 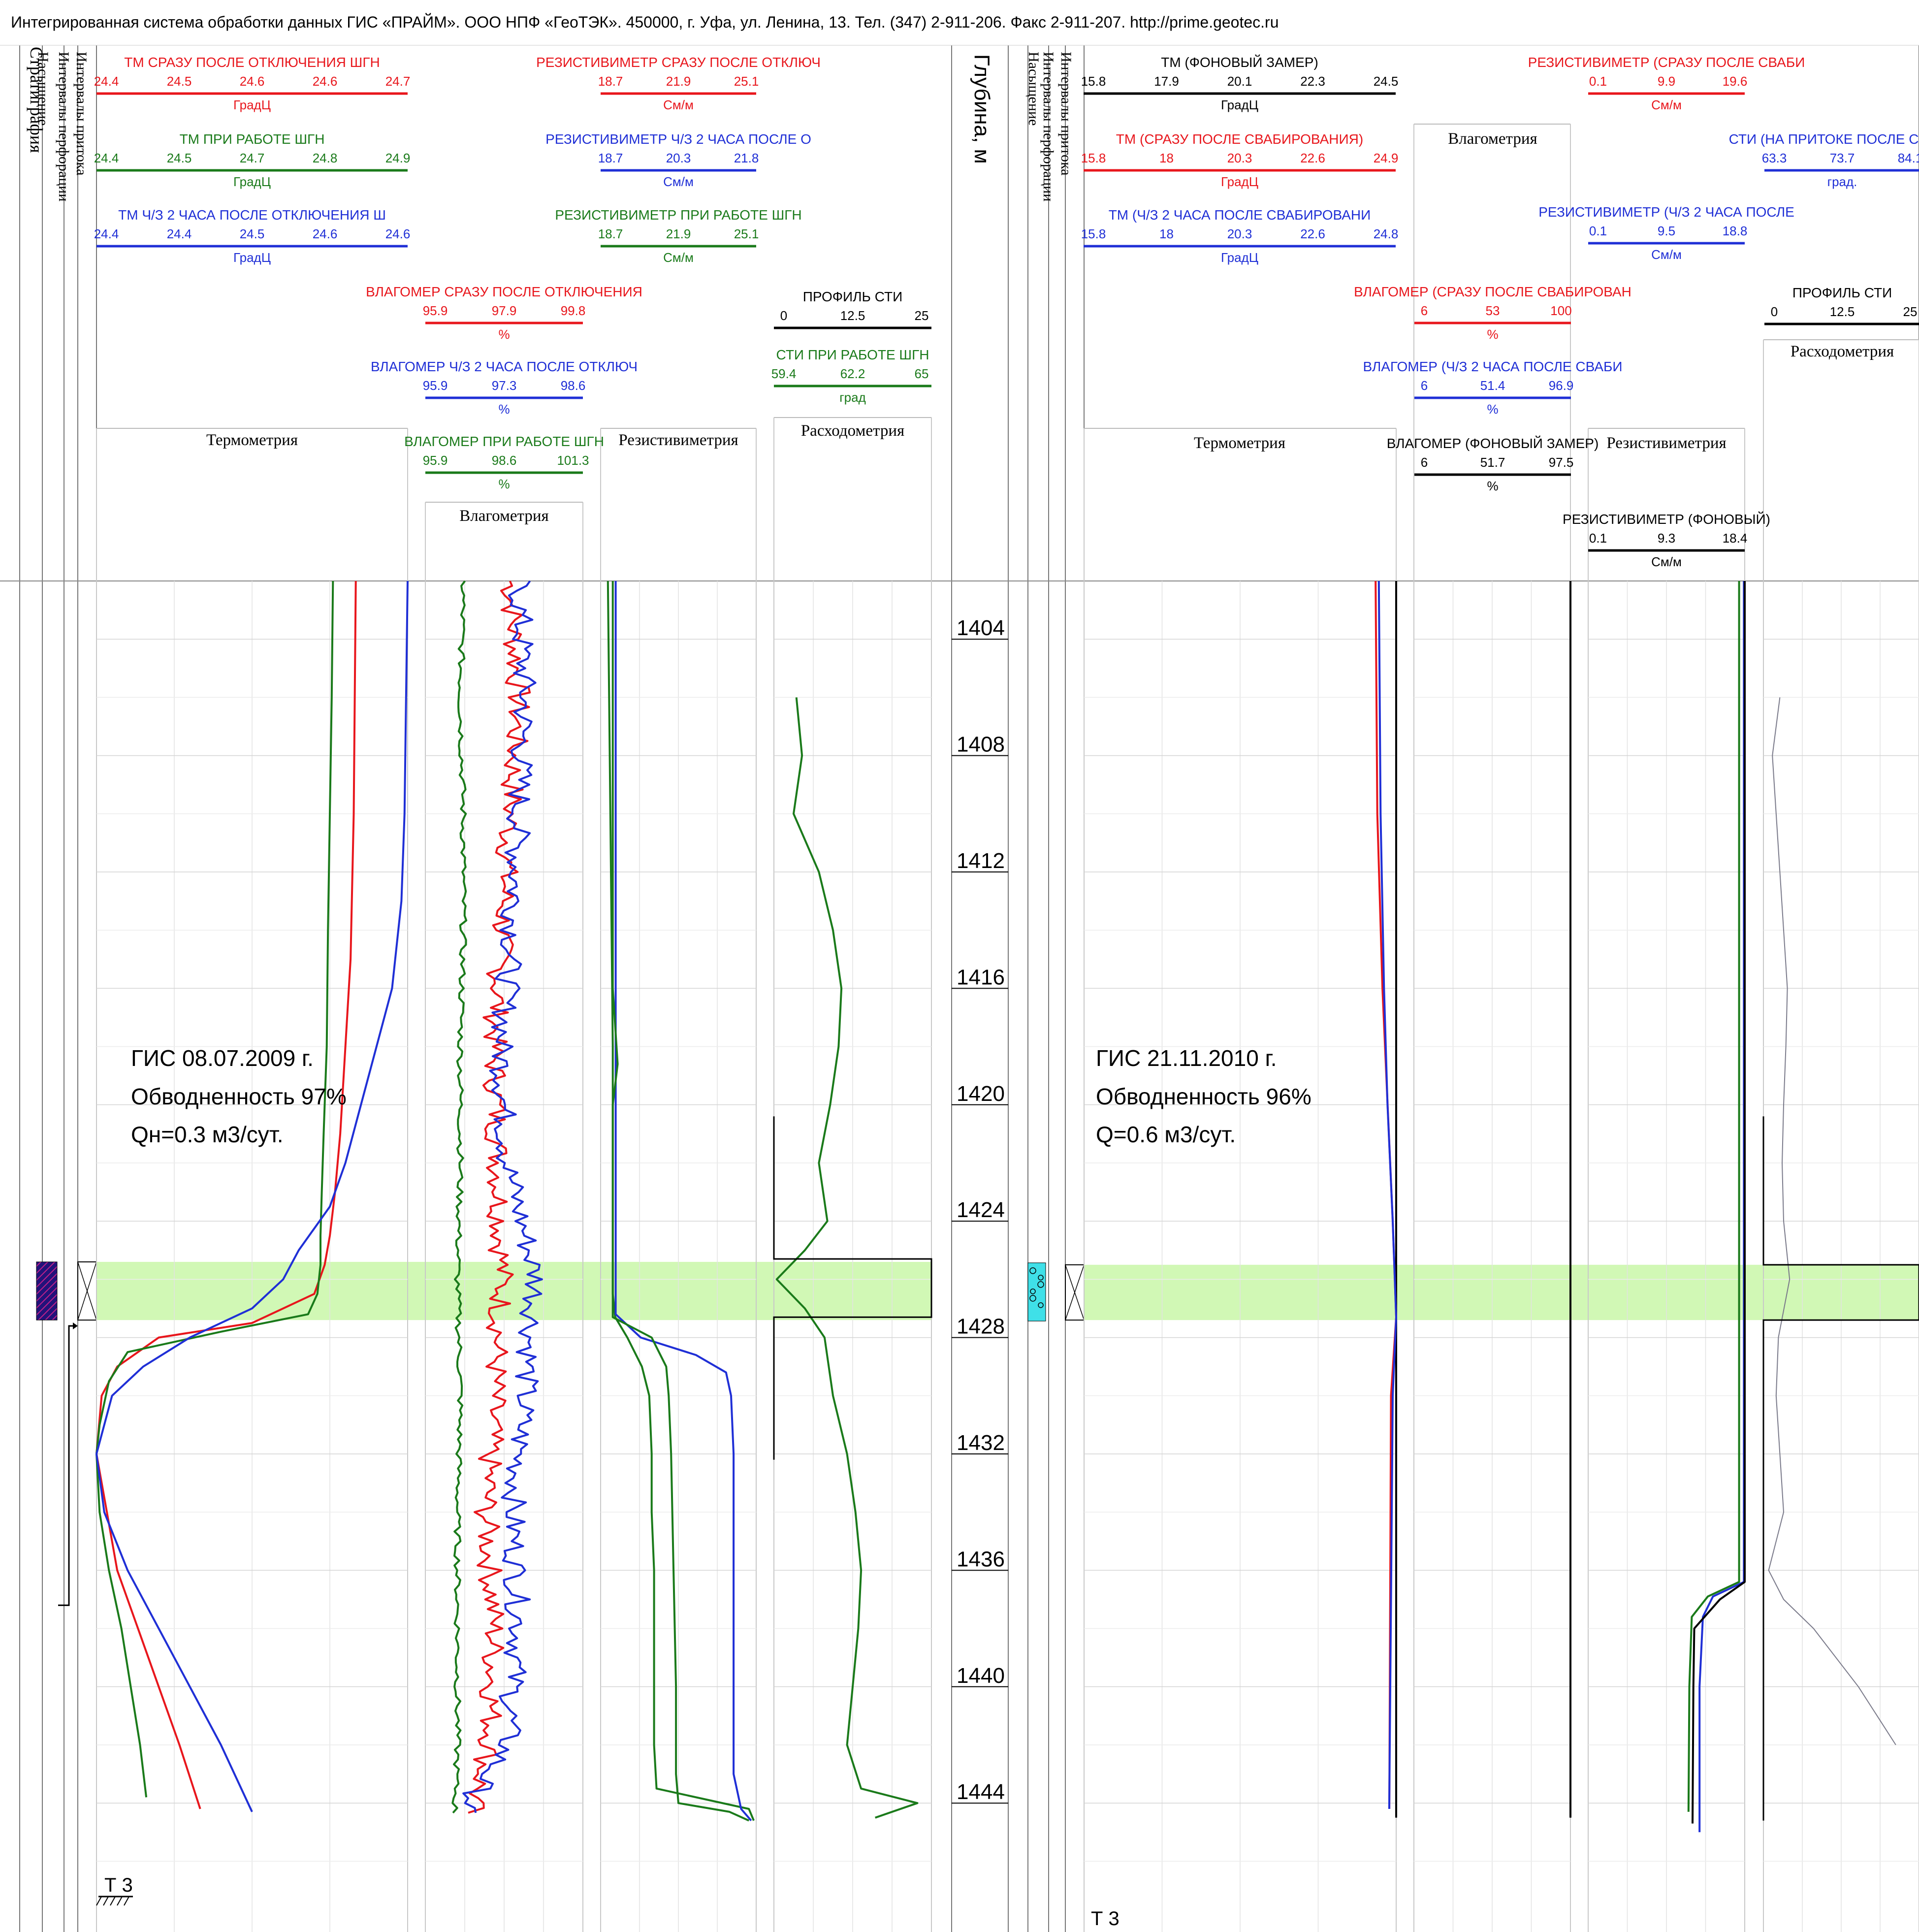 I want to click on right-tm0-legend-unit: ГрадЦ, so click(x=1239, y=104).